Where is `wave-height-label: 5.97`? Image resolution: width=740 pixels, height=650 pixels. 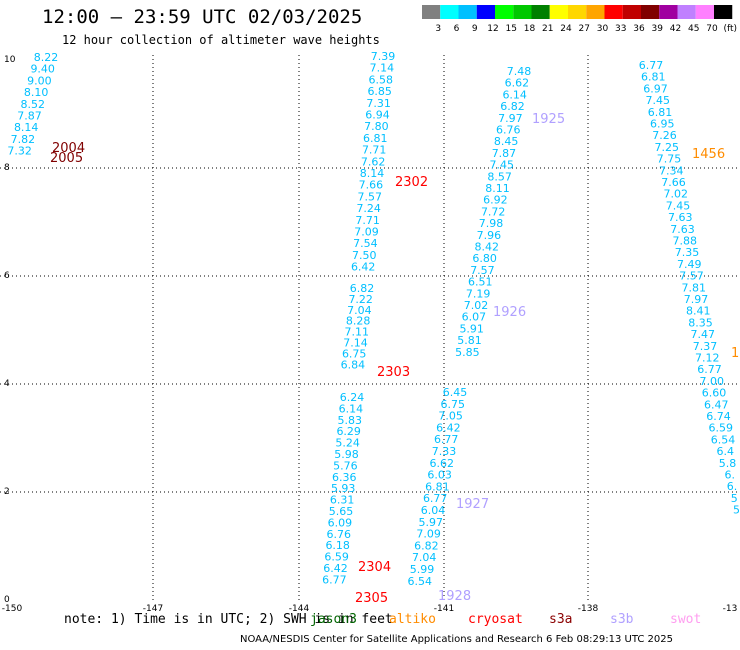 wave-height-label: 5.97 is located at coordinates (431, 522).